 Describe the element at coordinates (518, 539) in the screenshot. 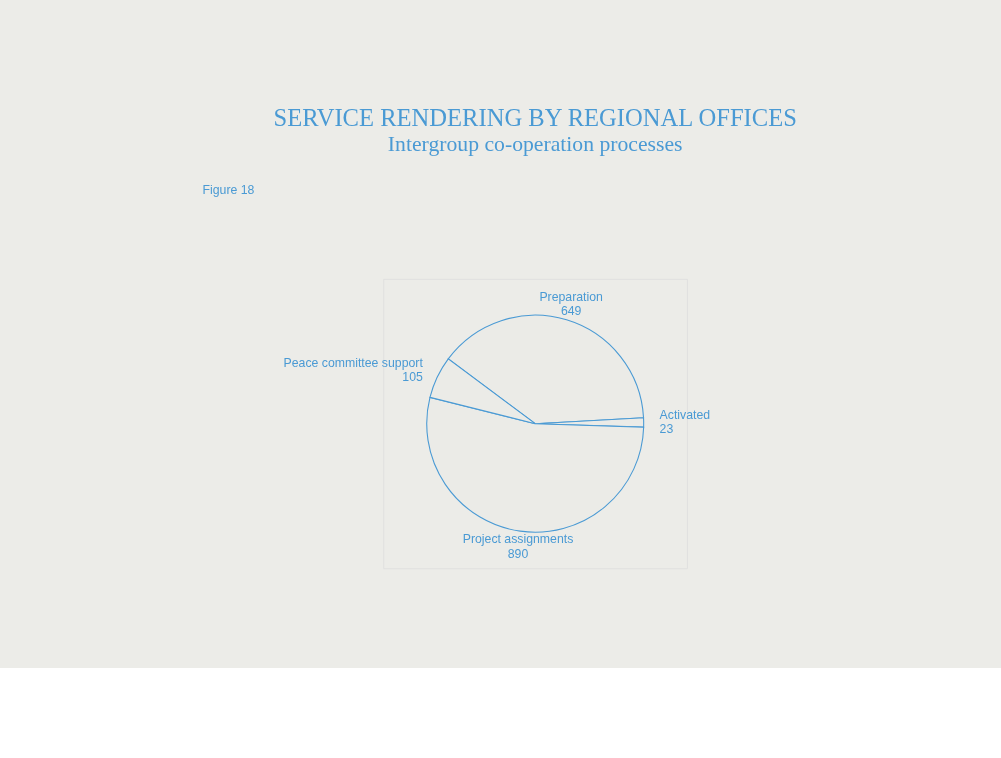

I see `slice-label: Project assignments` at that location.